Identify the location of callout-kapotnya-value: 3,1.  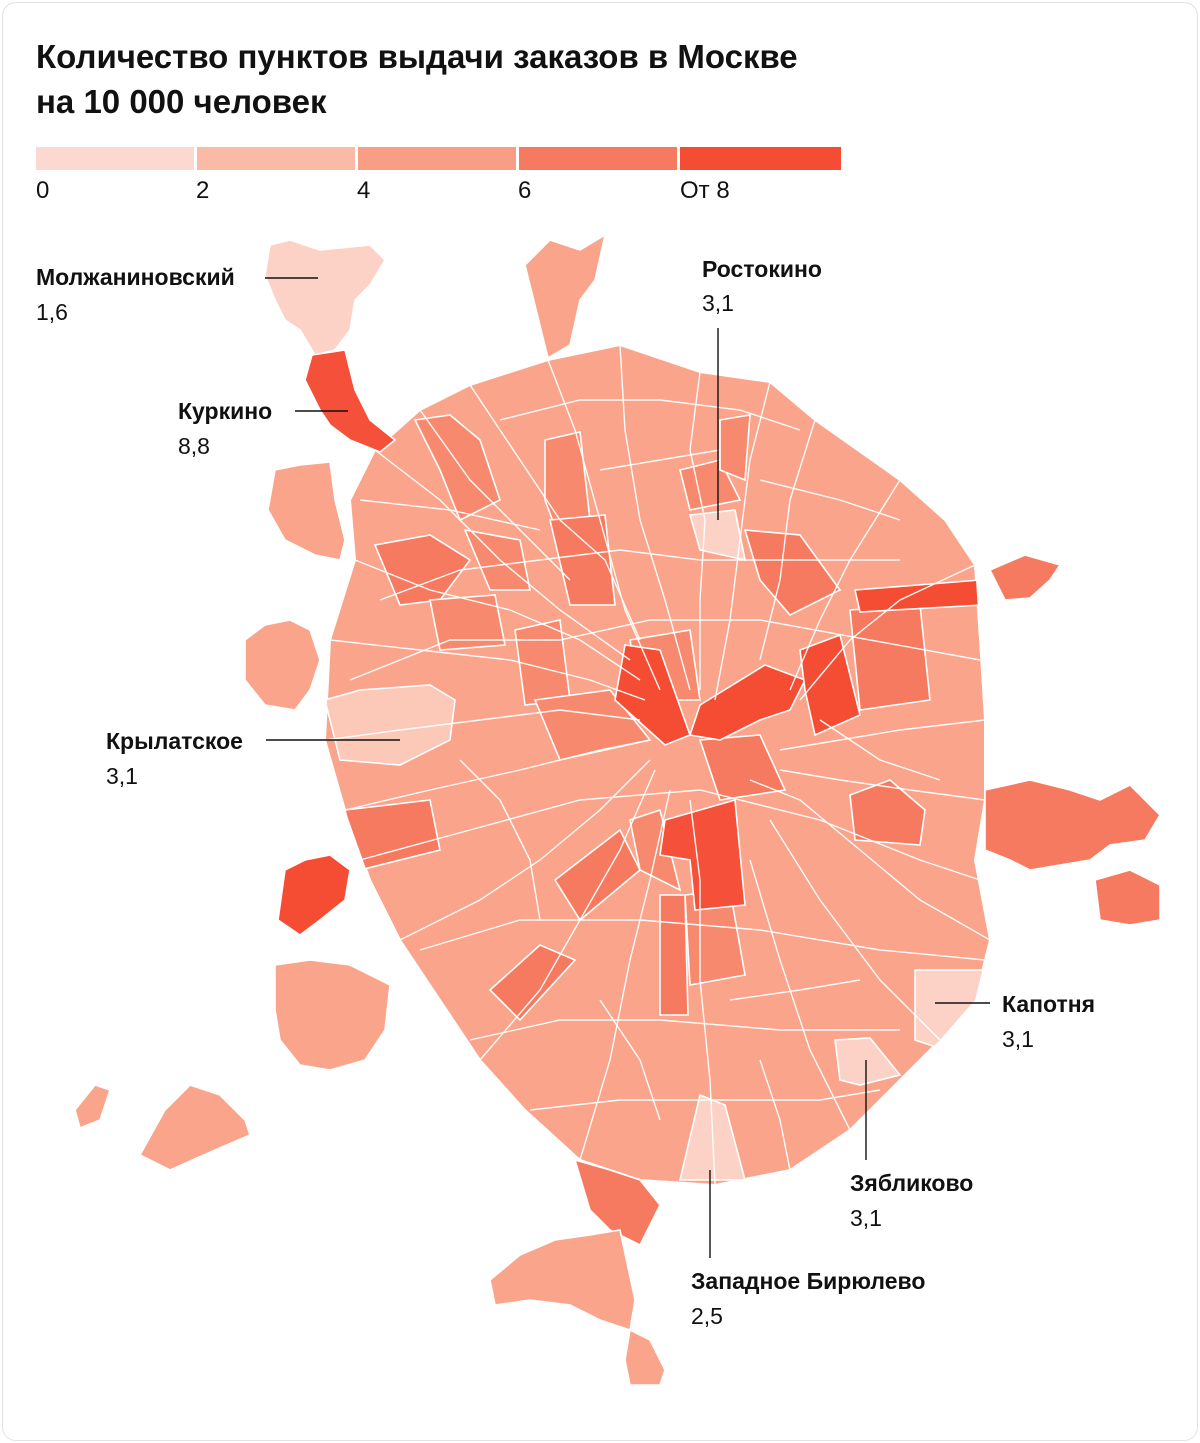
(1018, 1039).